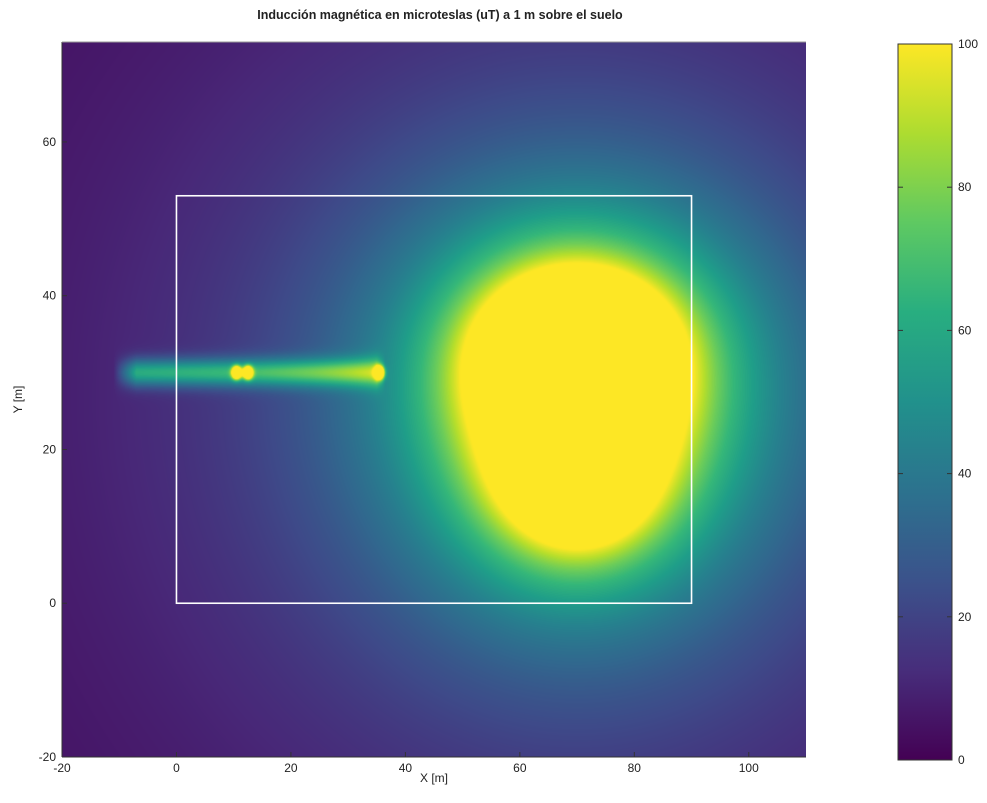 This screenshot has height=803, width=987. Describe the element at coordinates (50, 296) in the screenshot. I see `y-tick-label: 40` at that location.